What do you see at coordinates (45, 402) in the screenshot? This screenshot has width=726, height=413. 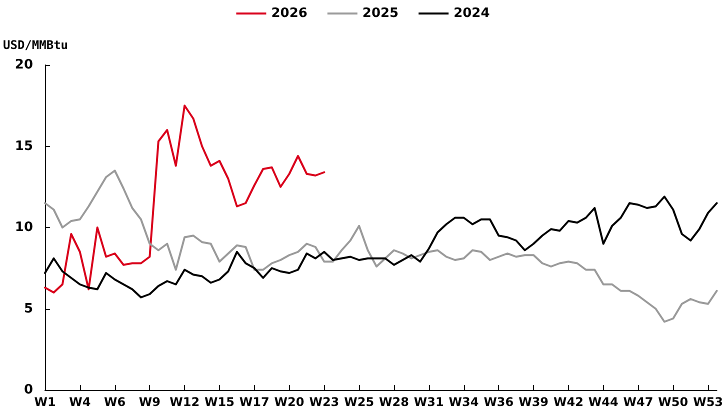 I see `x-tick-label: W1` at bounding box center [45, 402].